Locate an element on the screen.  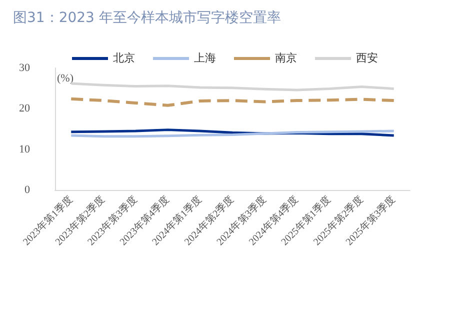
legend-label: 上海 is located at coordinates (205, 58).